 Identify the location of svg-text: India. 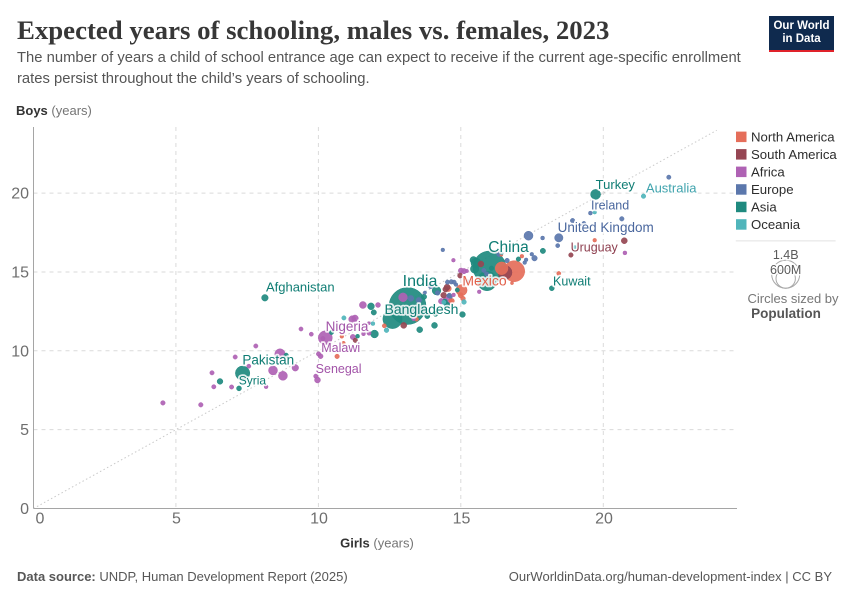
(420, 281).